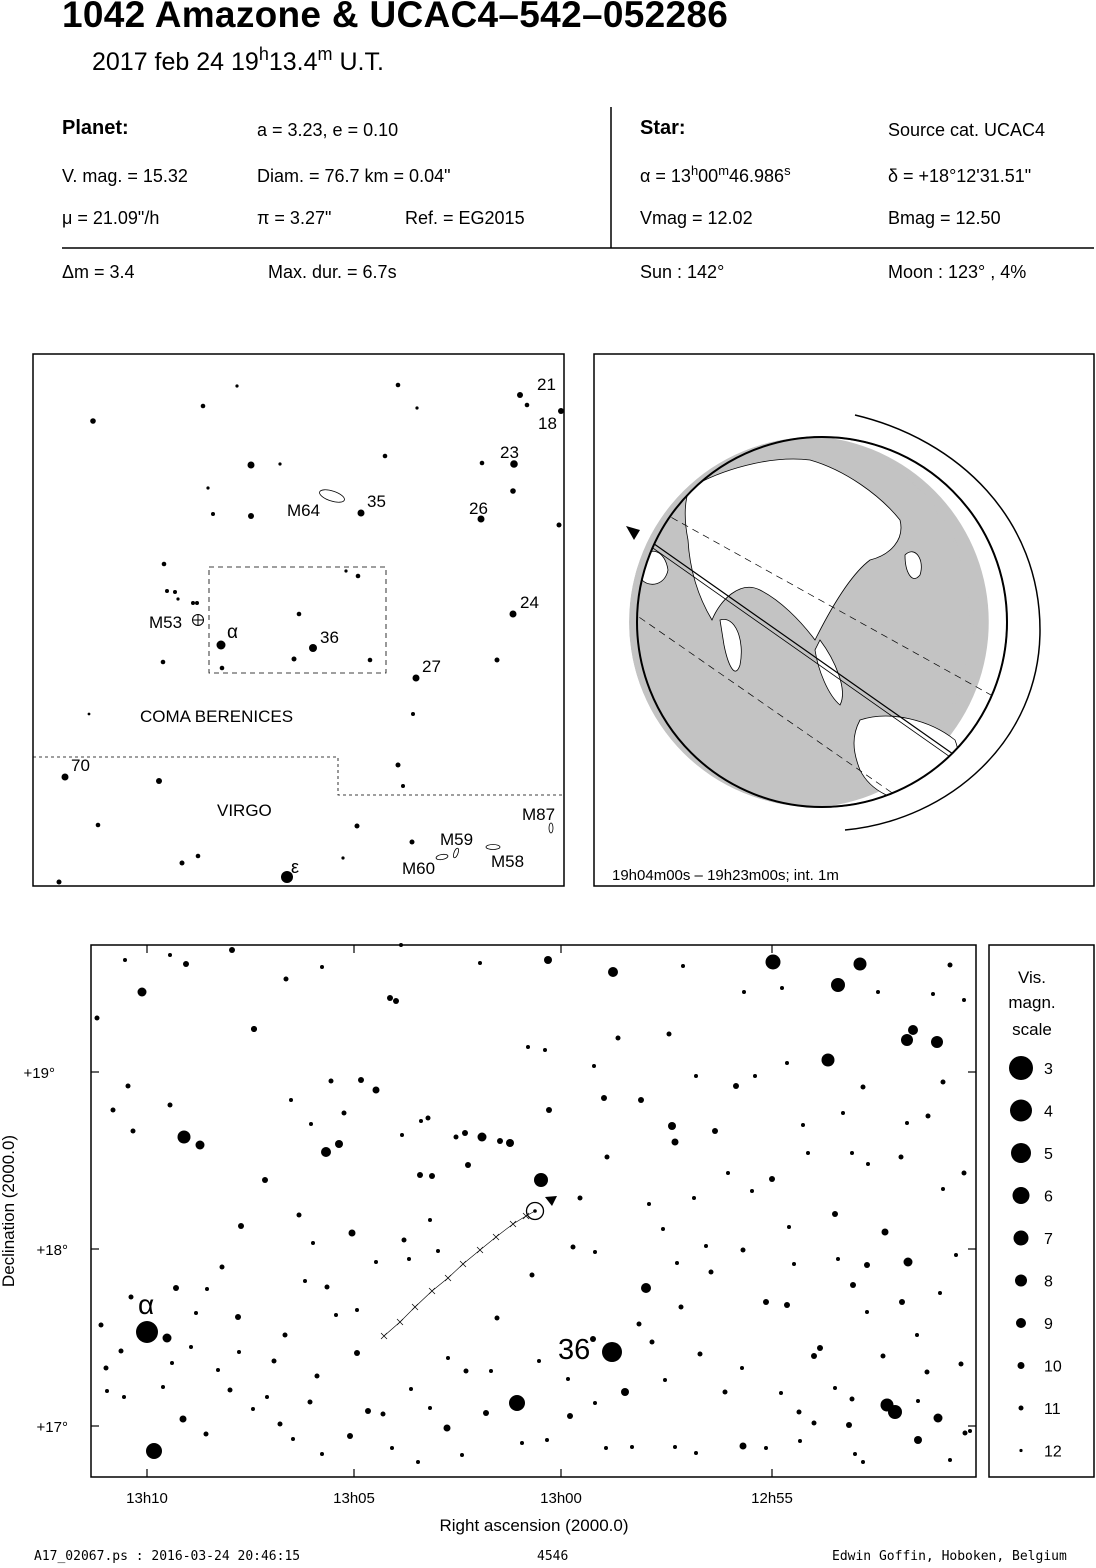 The image size is (1096, 1568). I want to click on ra-label-1255: 12h55, so click(772, 1498).